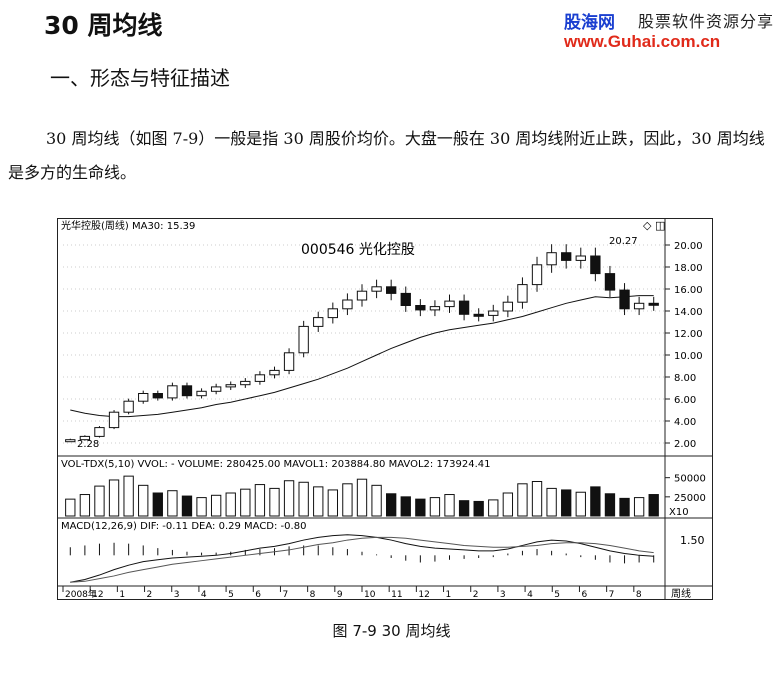 This screenshot has width=783, height=673. Describe the element at coordinates (81, 594) in the screenshot. I see `x-axis-label: 2008年` at that location.